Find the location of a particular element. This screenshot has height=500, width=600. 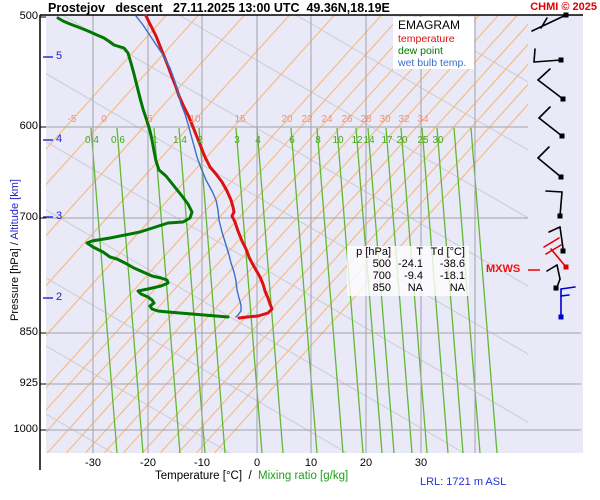

mixing-ratio-value-label: 0.4 is located at coordinates (92, 140).